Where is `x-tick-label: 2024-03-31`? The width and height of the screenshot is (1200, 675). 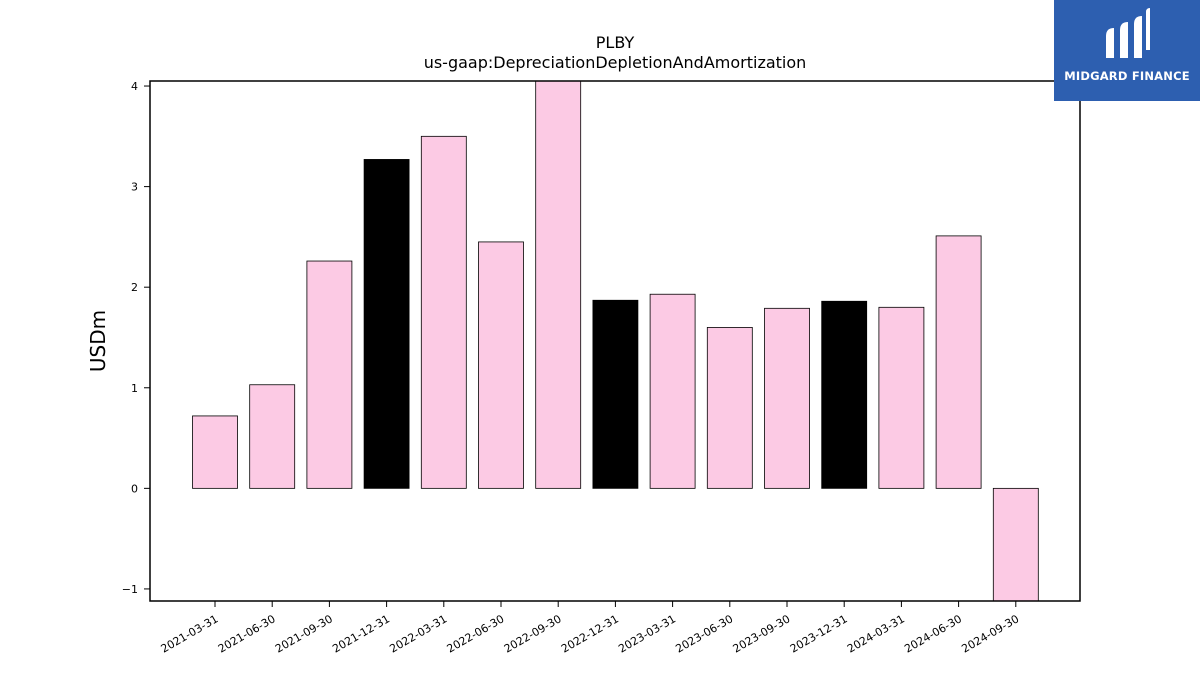 x-tick-label: 2024-03-31 is located at coordinates (876, 633).